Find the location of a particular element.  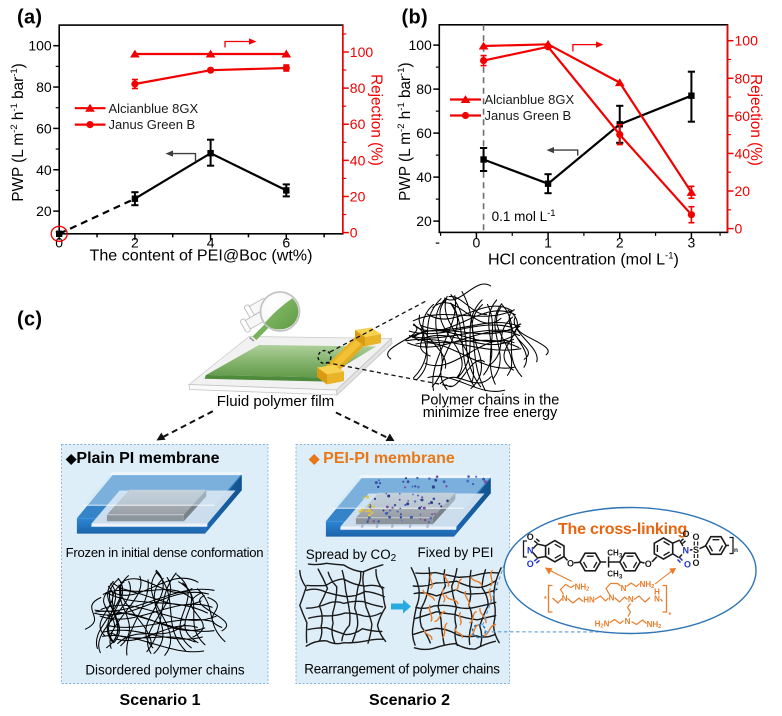

svg-text: 4 is located at coordinates (211, 242).